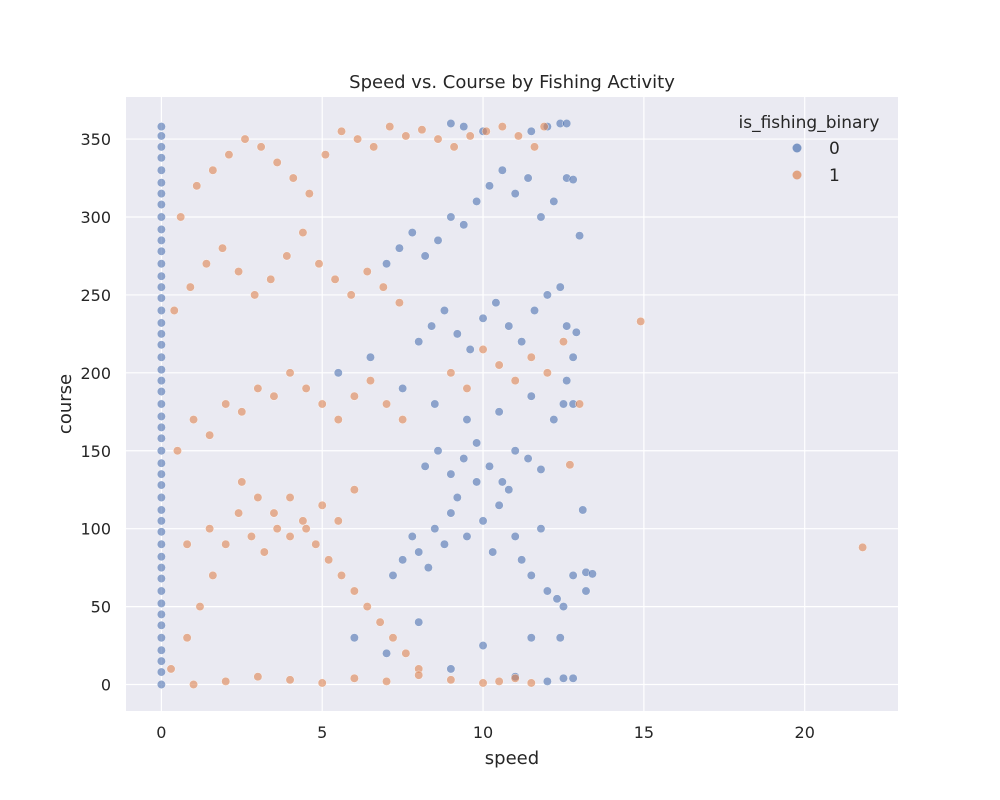 The width and height of the screenshot is (1000, 800). What do you see at coordinates (809, 149) in the screenshot?
I see `legend: is_fishing_binary 0 1` at bounding box center [809, 149].